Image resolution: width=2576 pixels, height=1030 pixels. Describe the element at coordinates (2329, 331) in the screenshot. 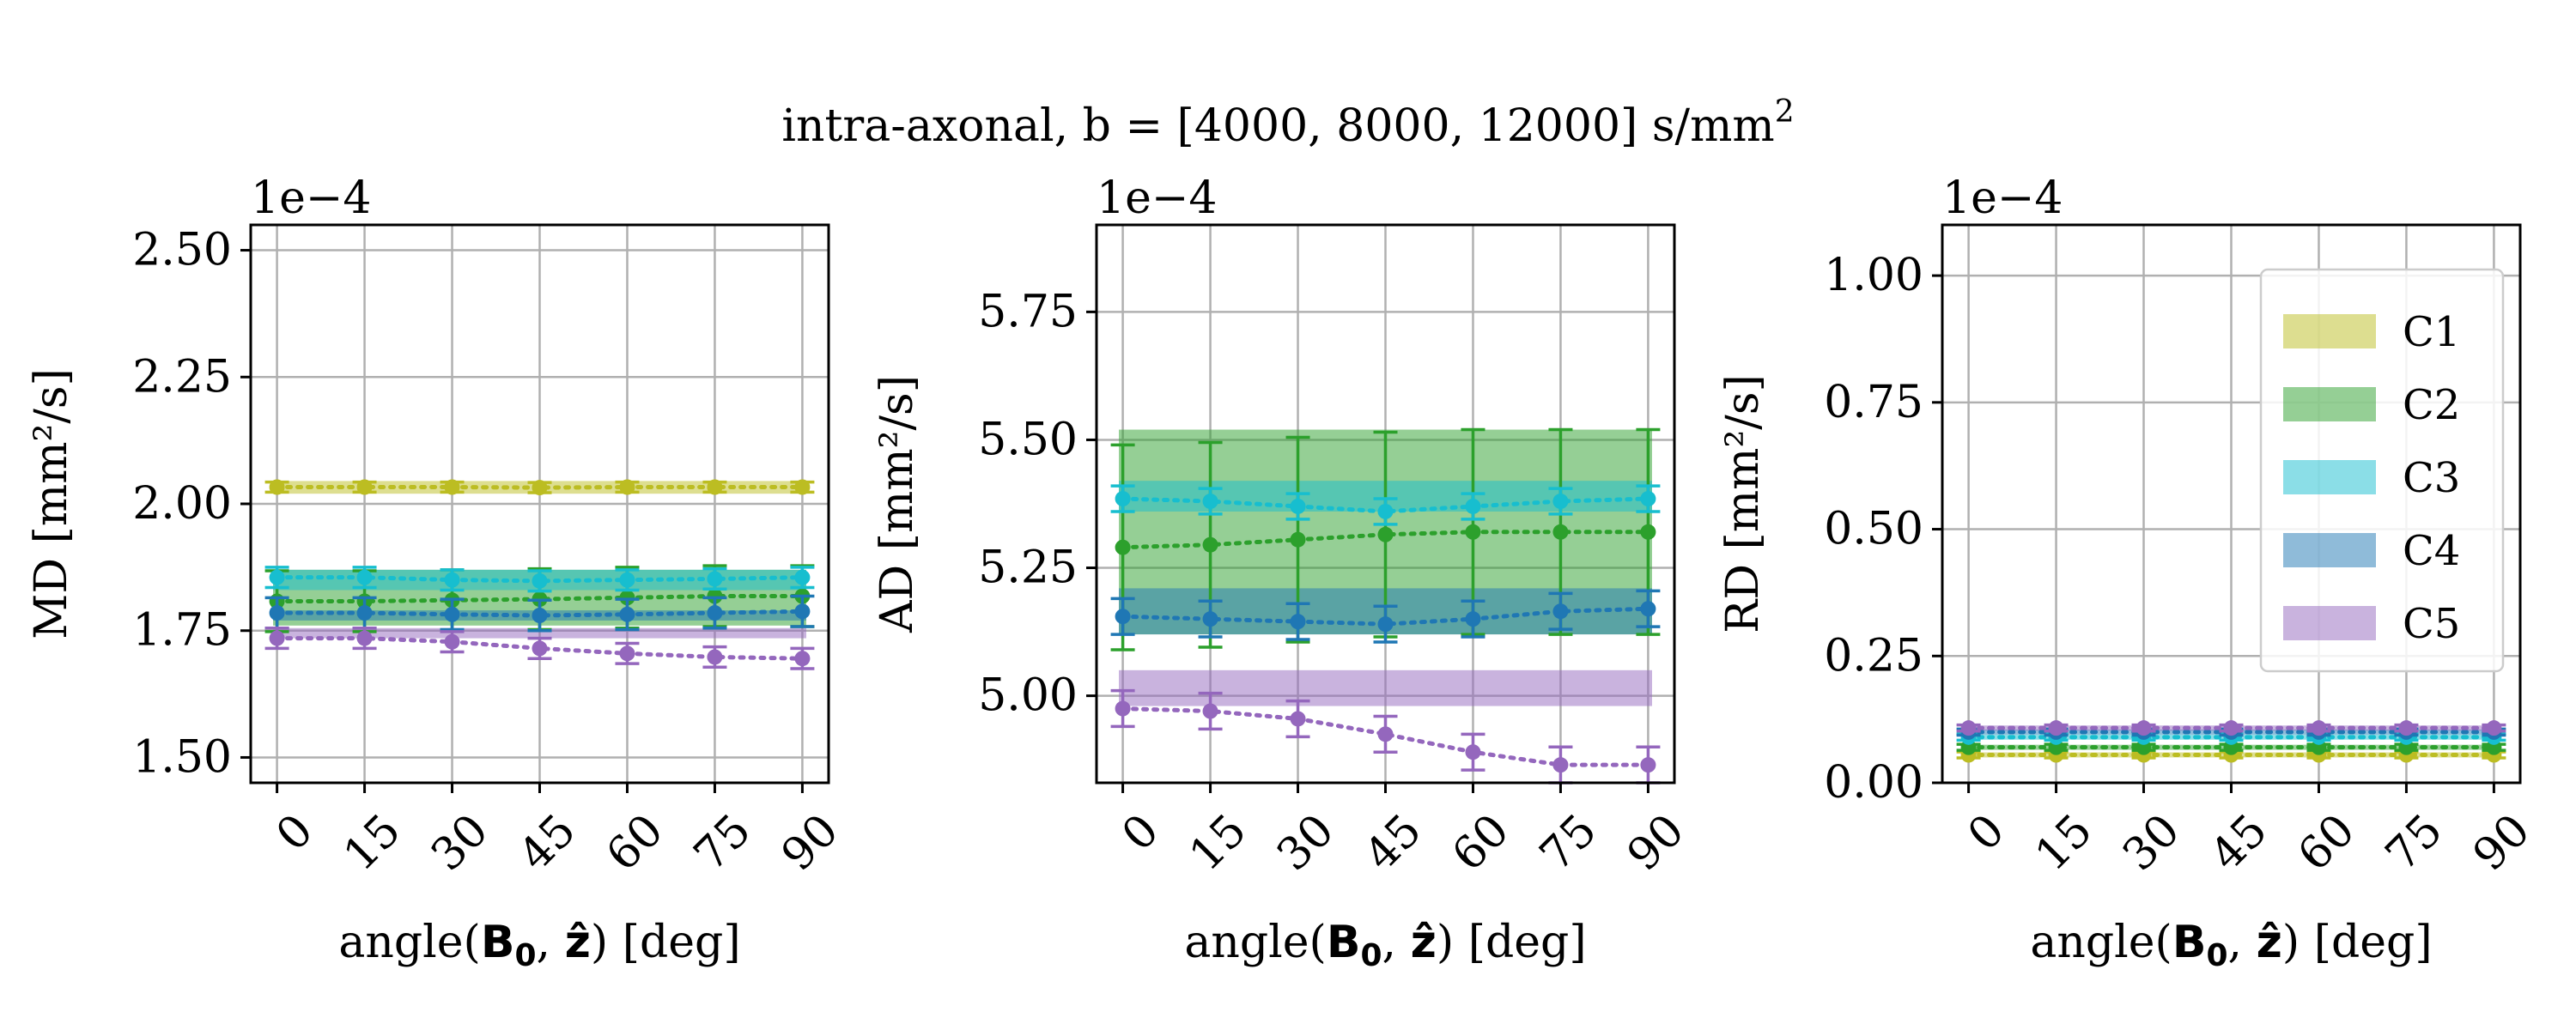

I see `legend-swatch-C1` at that location.